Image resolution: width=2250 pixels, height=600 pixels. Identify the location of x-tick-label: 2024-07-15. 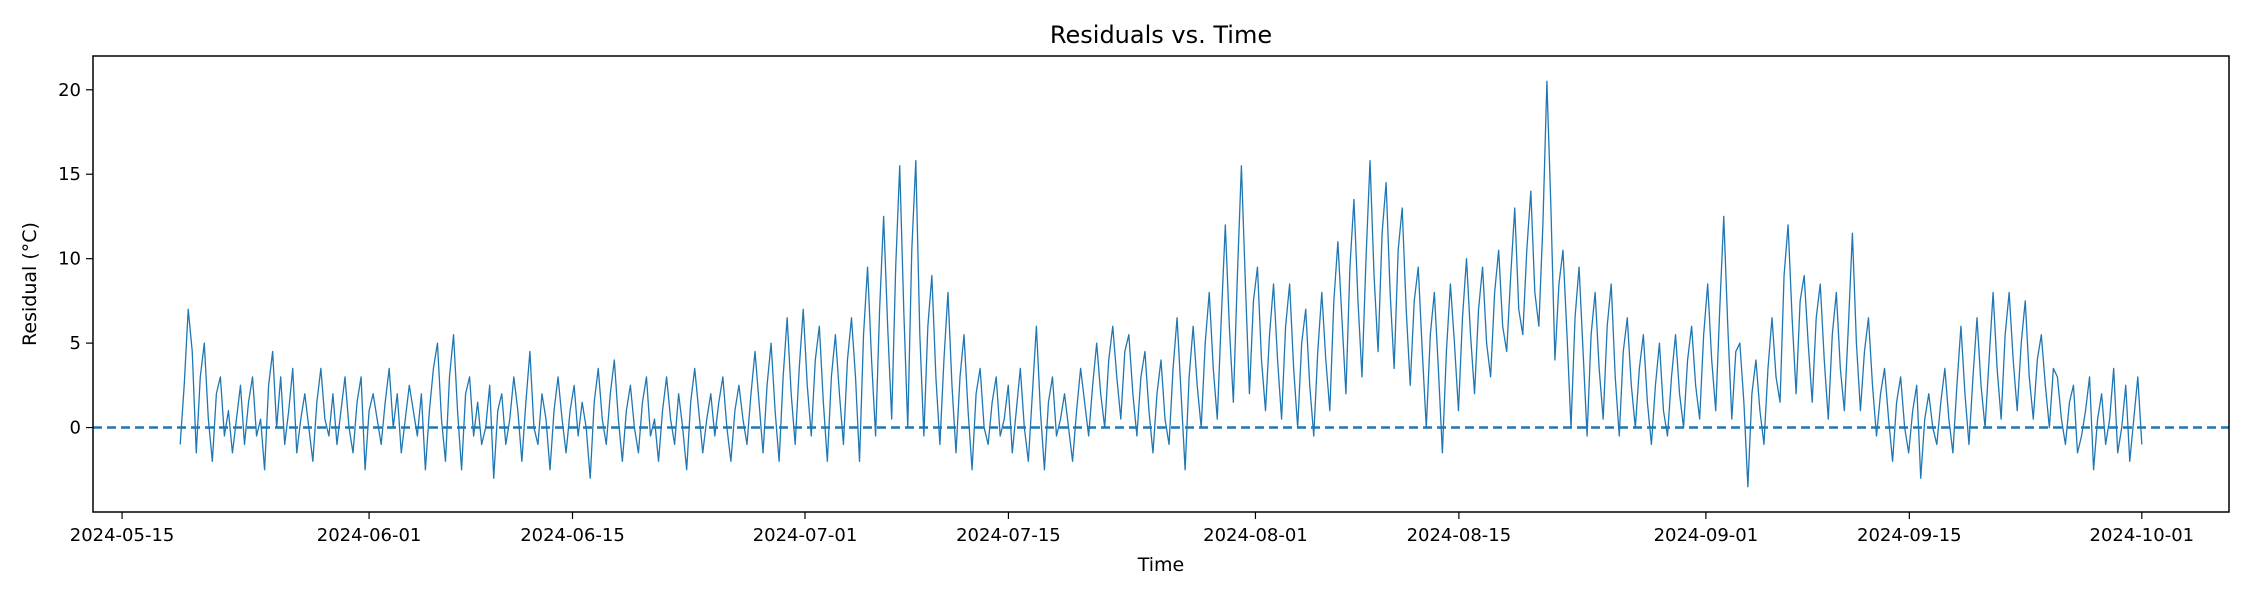
(1008, 535).